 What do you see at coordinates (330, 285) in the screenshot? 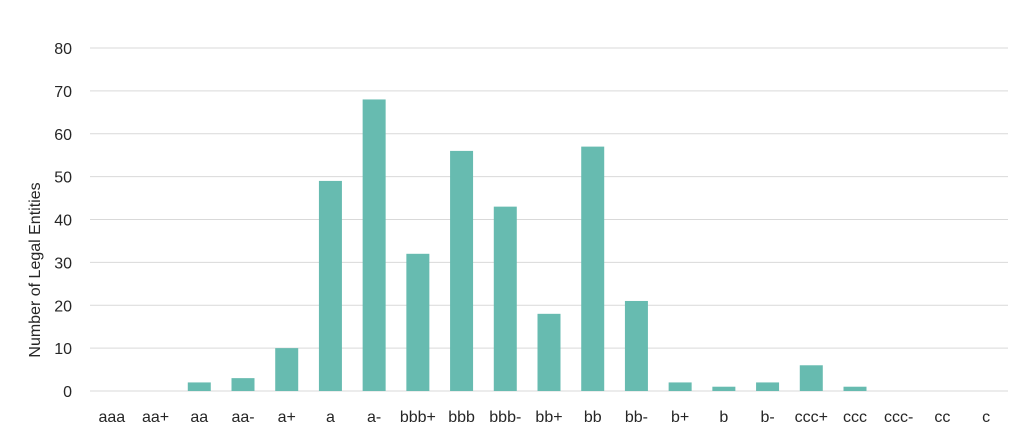
I see `bar-a` at bounding box center [330, 285].